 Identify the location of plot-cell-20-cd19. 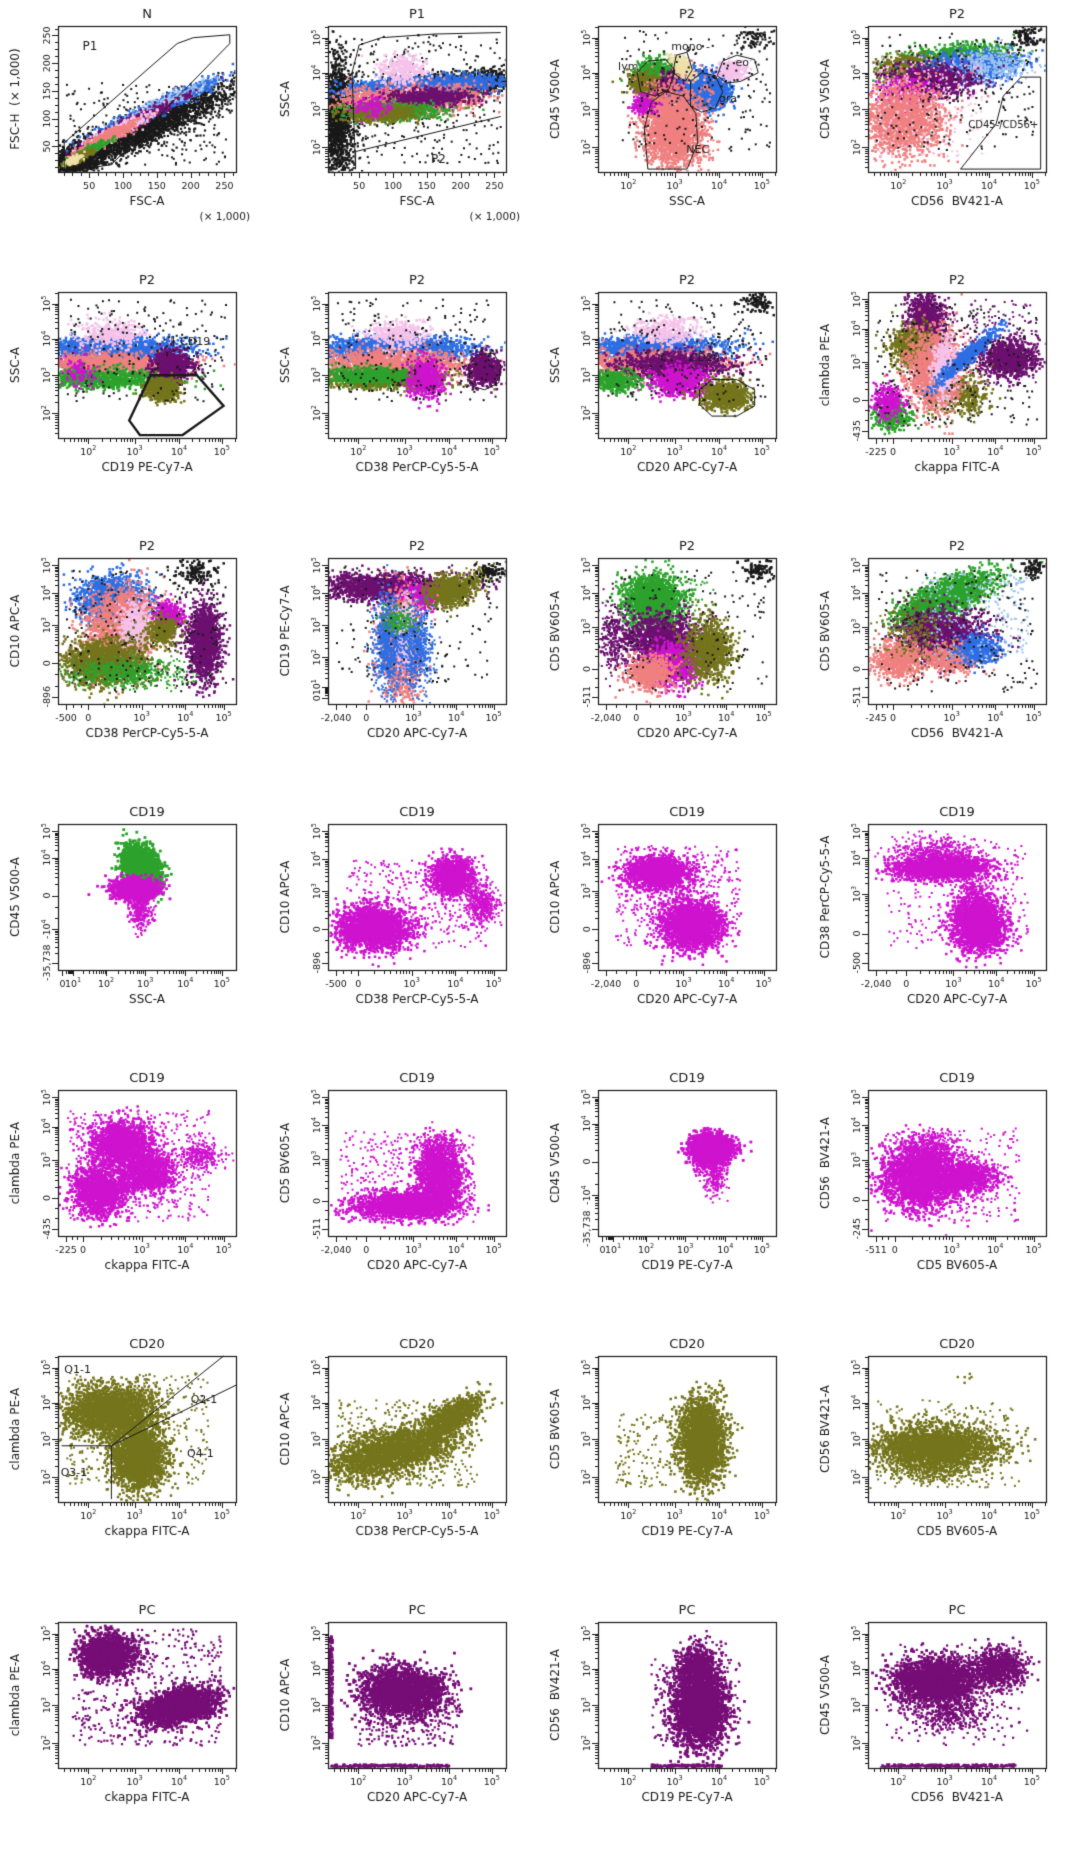
(945, 1197).